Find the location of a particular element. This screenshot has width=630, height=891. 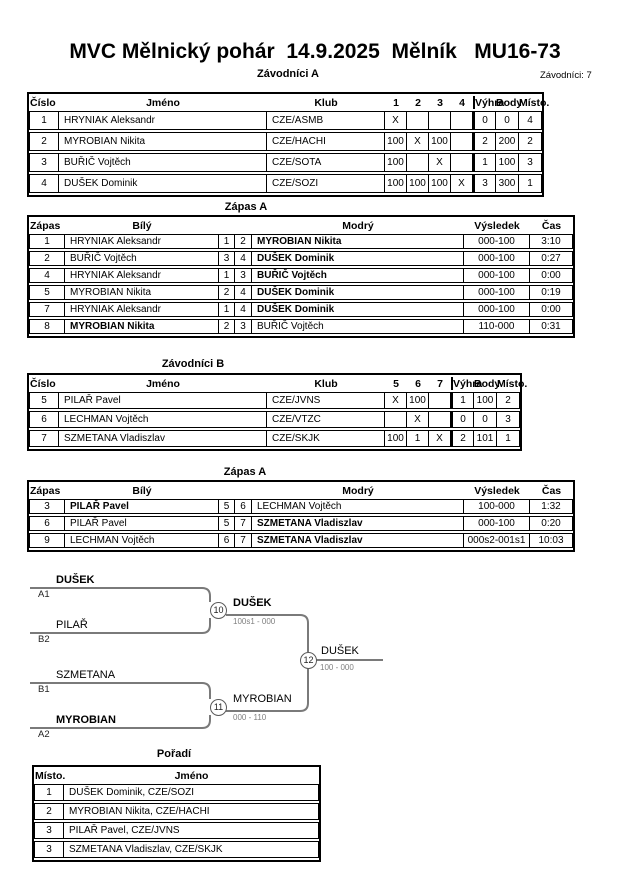

col-header: Zápas is located at coordinates (45, 225).